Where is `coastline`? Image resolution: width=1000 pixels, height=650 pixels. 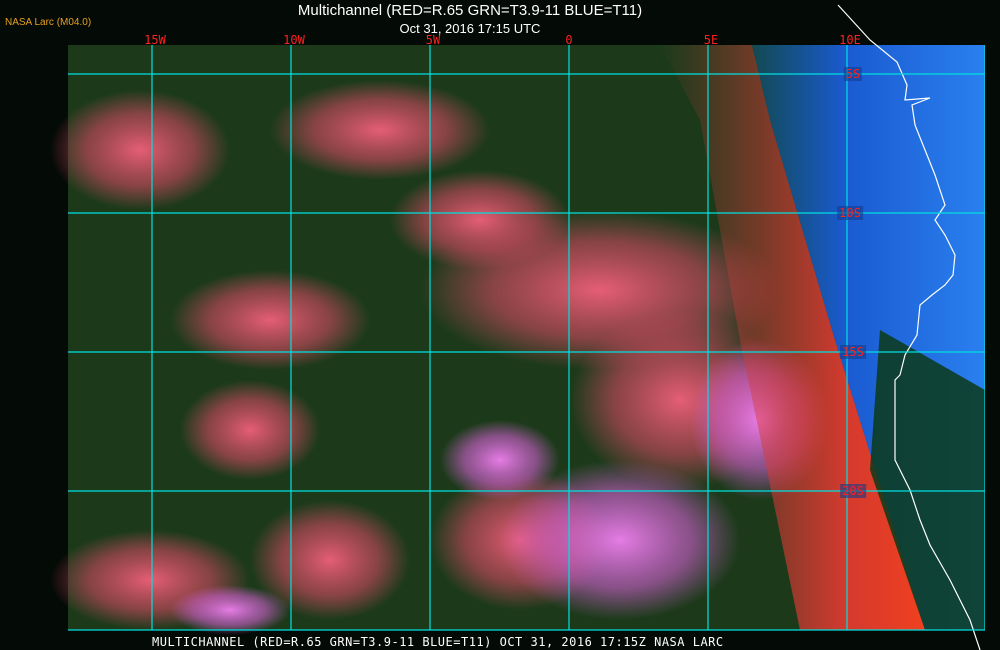 coastline is located at coordinates (909, 327).